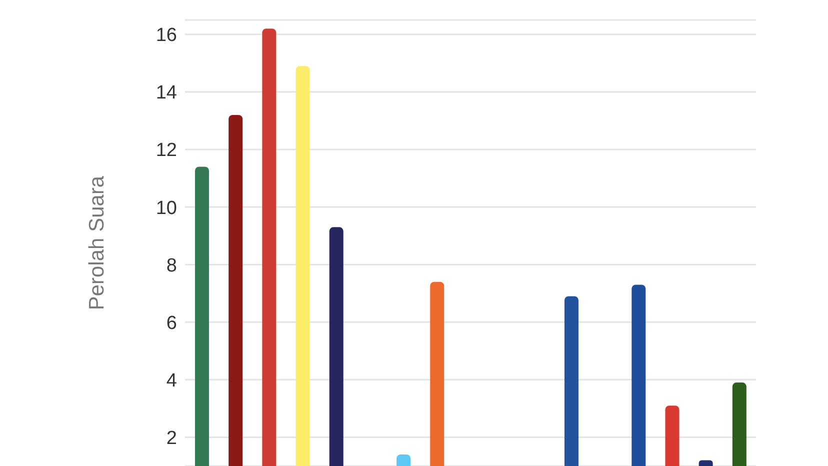  What do you see at coordinates (166, 208) in the screenshot?
I see `y-tick-label: 10` at bounding box center [166, 208].